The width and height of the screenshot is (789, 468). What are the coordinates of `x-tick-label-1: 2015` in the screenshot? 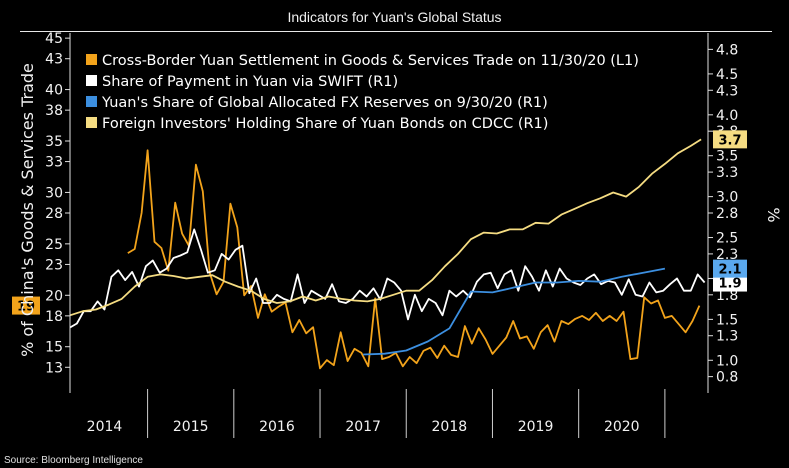 It's located at (191, 427).